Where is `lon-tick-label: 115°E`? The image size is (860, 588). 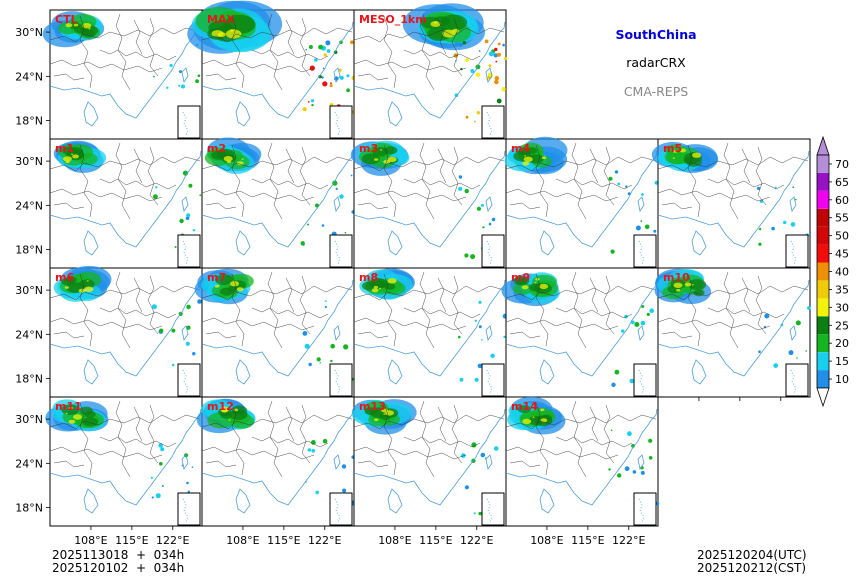 lon-tick-label: 115°E is located at coordinates (131, 540).